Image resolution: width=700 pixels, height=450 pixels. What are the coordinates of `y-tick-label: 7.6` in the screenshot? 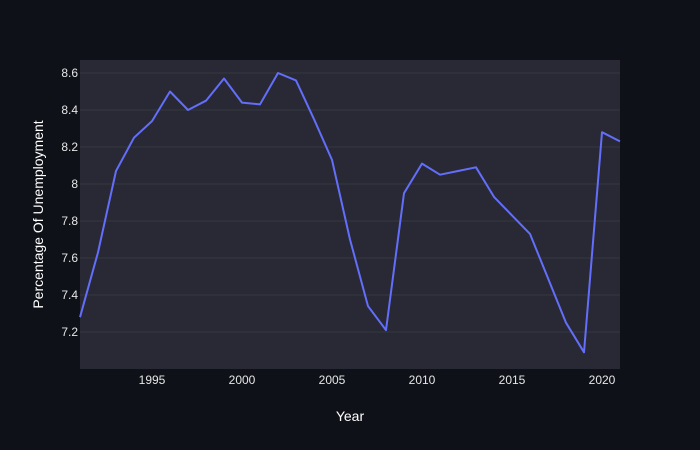 It's located at (69, 258).